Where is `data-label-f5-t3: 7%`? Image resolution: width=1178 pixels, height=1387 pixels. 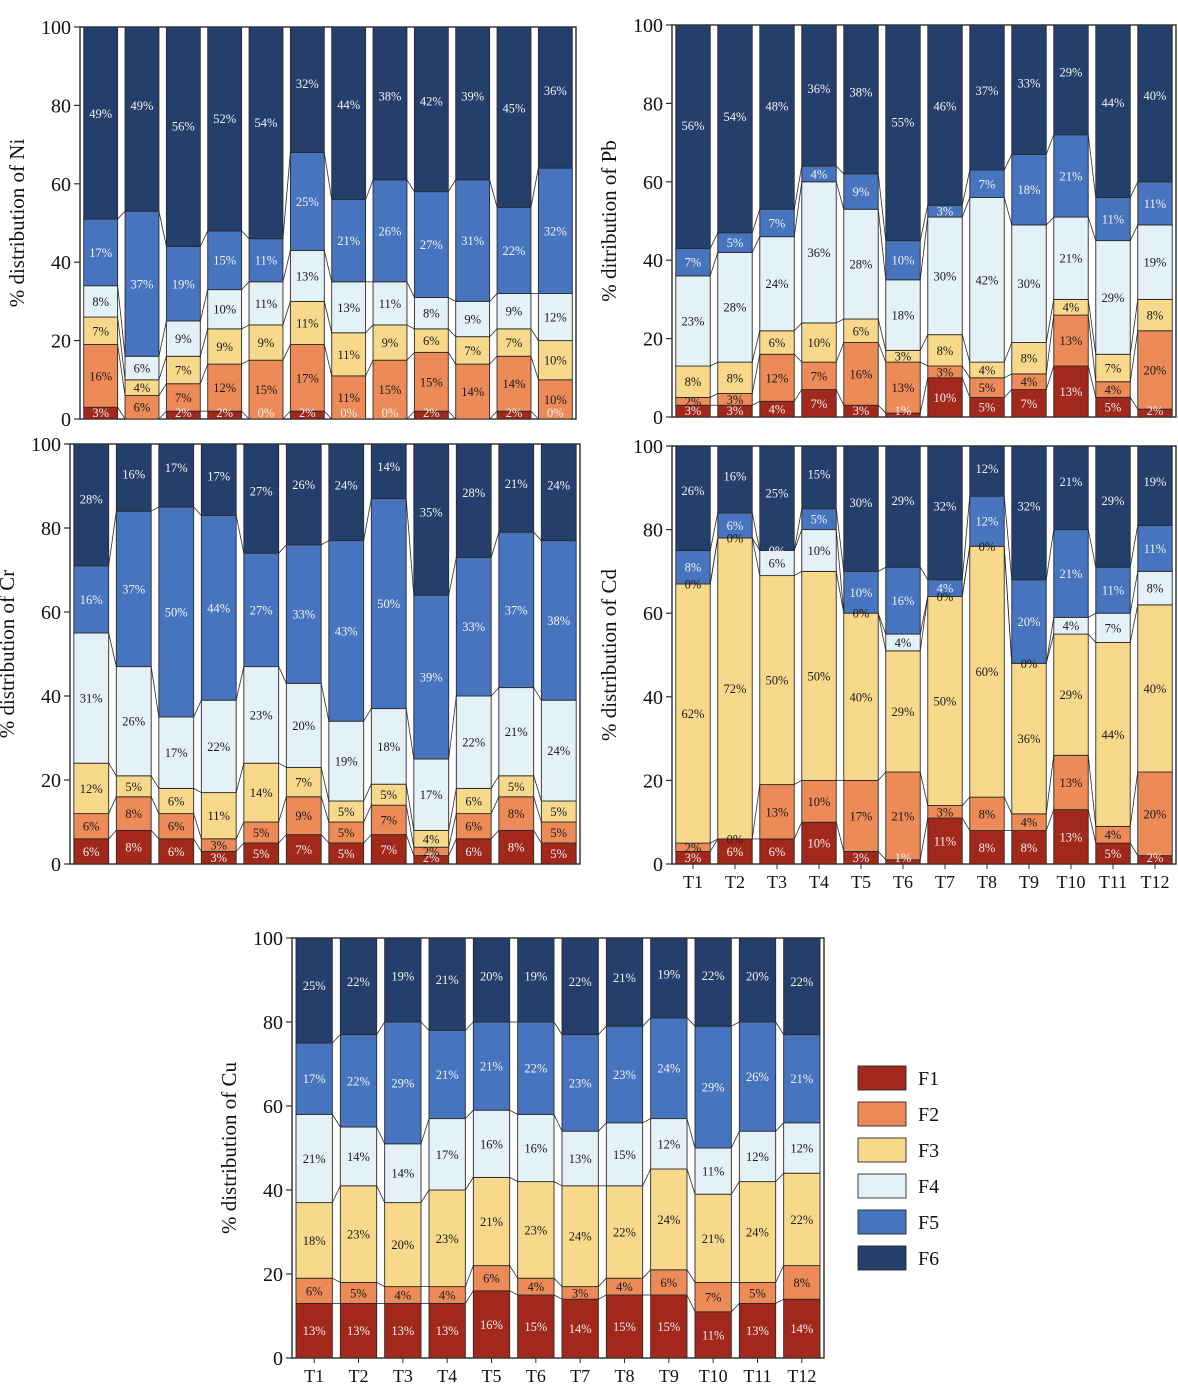
data-label-f5-t3: 7% is located at coordinates (777, 223).